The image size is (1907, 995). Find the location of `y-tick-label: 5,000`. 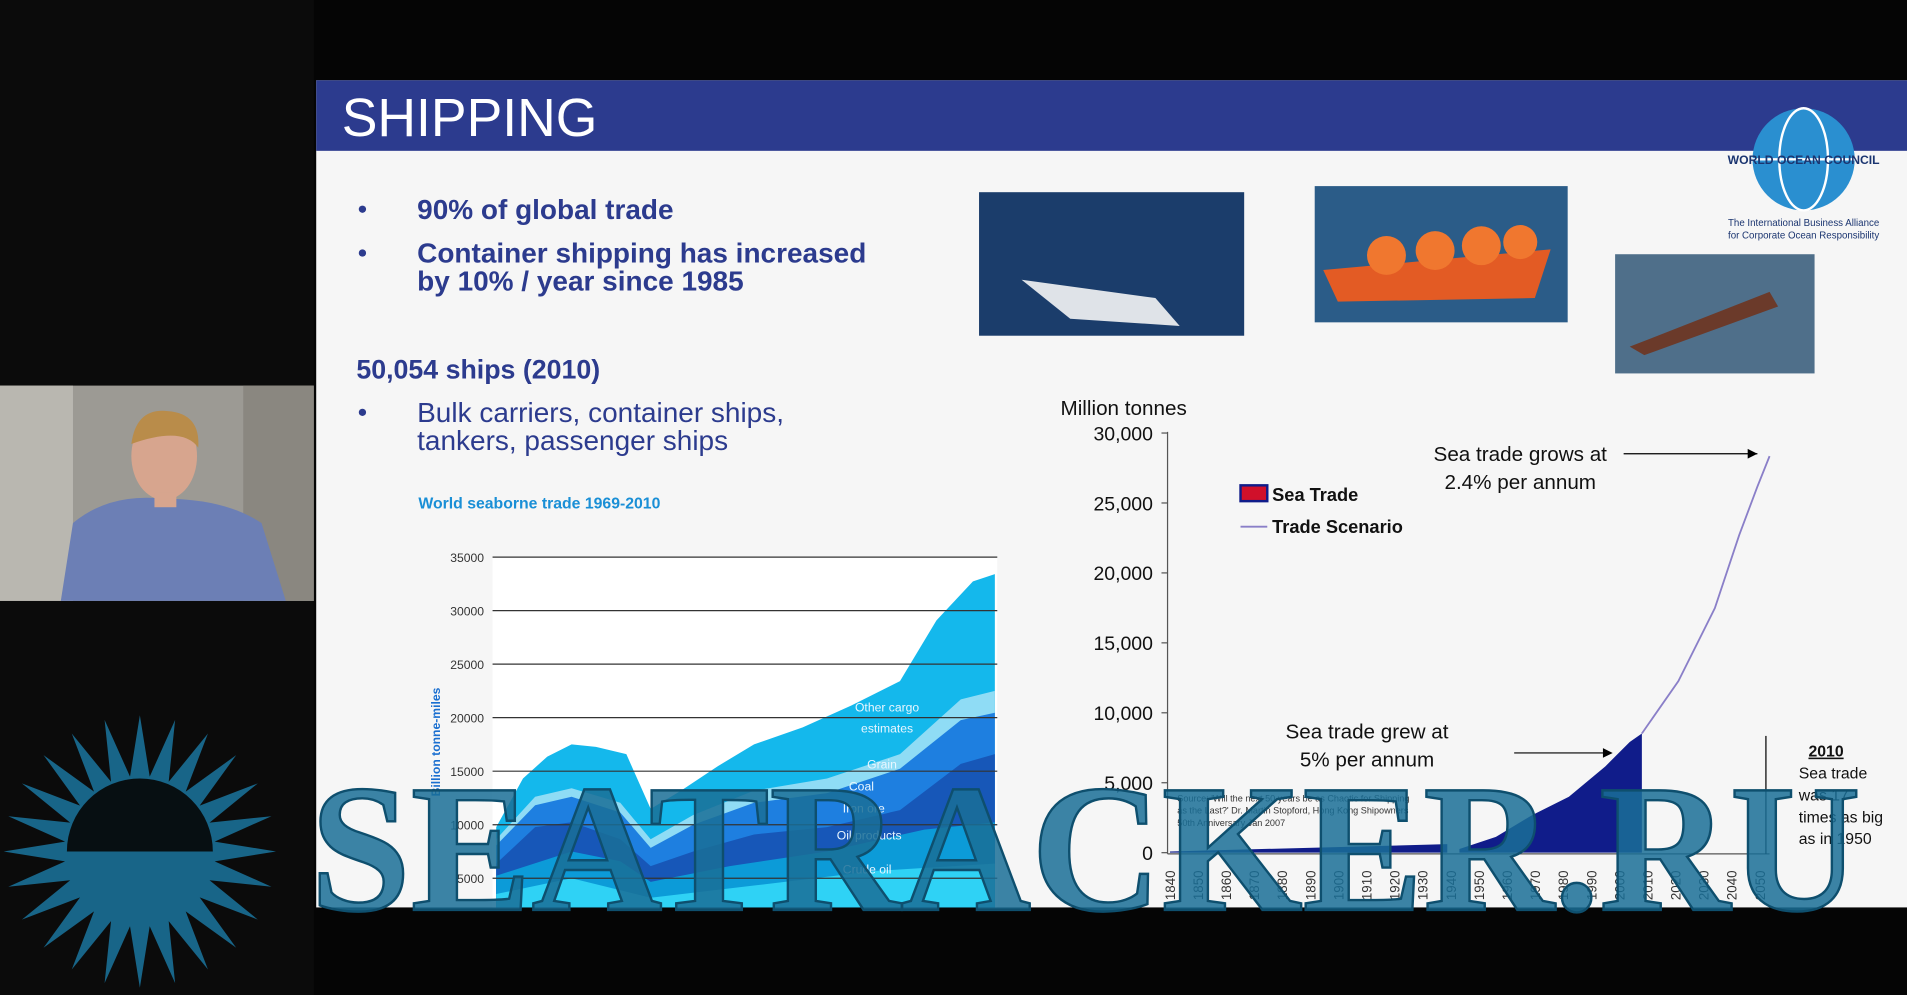

y-tick-label: 5,000 is located at coordinates (1128, 784).